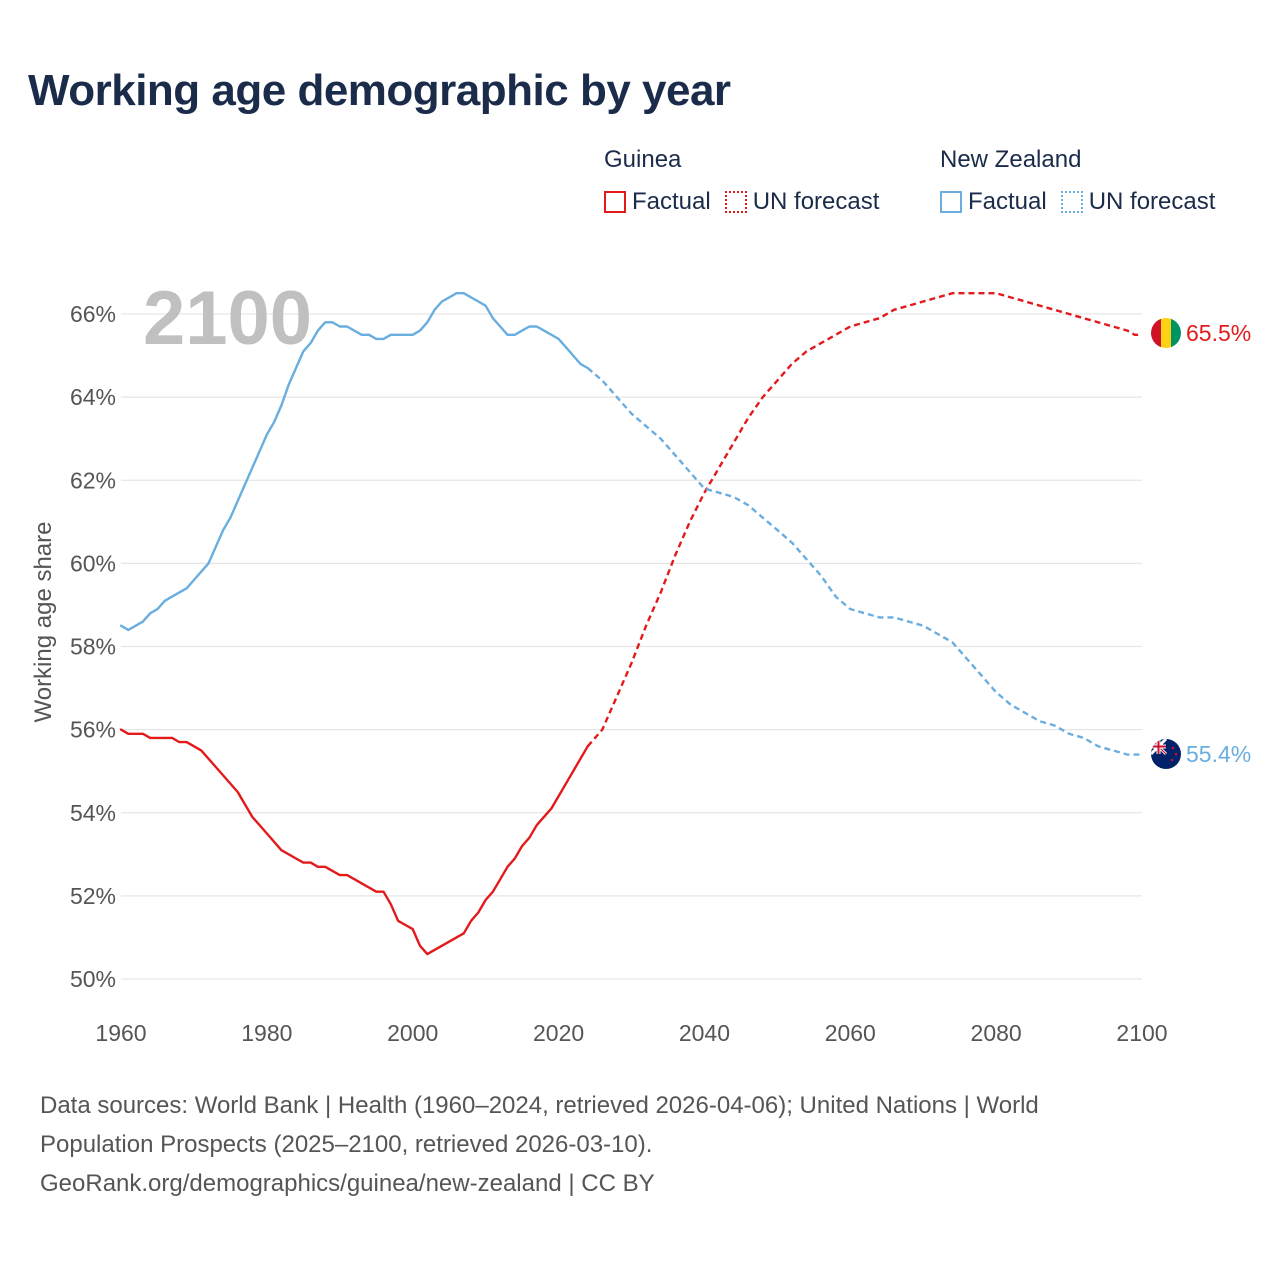 This screenshot has width=1280, height=1280. What do you see at coordinates (412, 1033) in the screenshot?
I see `x-tick-label: 2000` at bounding box center [412, 1033].